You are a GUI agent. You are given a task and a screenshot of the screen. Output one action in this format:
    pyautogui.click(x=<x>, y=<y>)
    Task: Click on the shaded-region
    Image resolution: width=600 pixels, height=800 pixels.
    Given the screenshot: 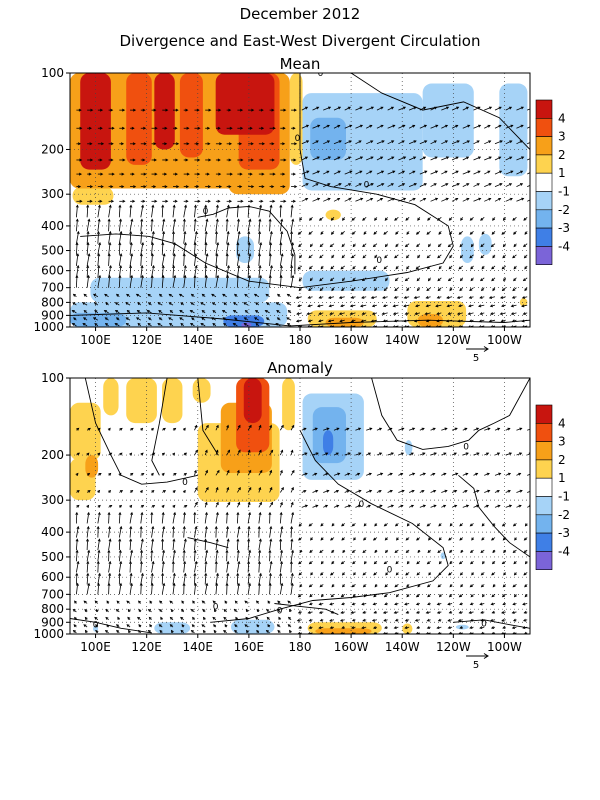 What is the action you would take?
    pyautogui.click(x=328, y=138)
    